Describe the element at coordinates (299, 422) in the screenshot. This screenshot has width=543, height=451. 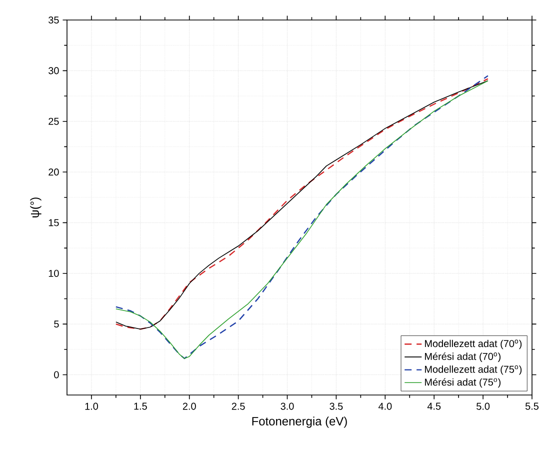
I see `x-axis-title: Fotonenergia (eV)` at that location.